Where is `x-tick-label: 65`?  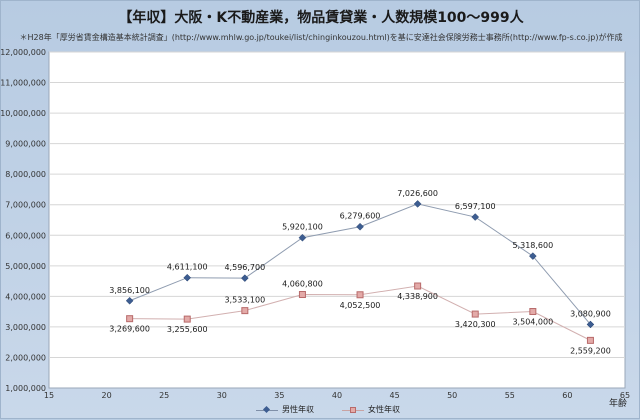
x-tick-label: 65 is located at coordinates (625, 395).